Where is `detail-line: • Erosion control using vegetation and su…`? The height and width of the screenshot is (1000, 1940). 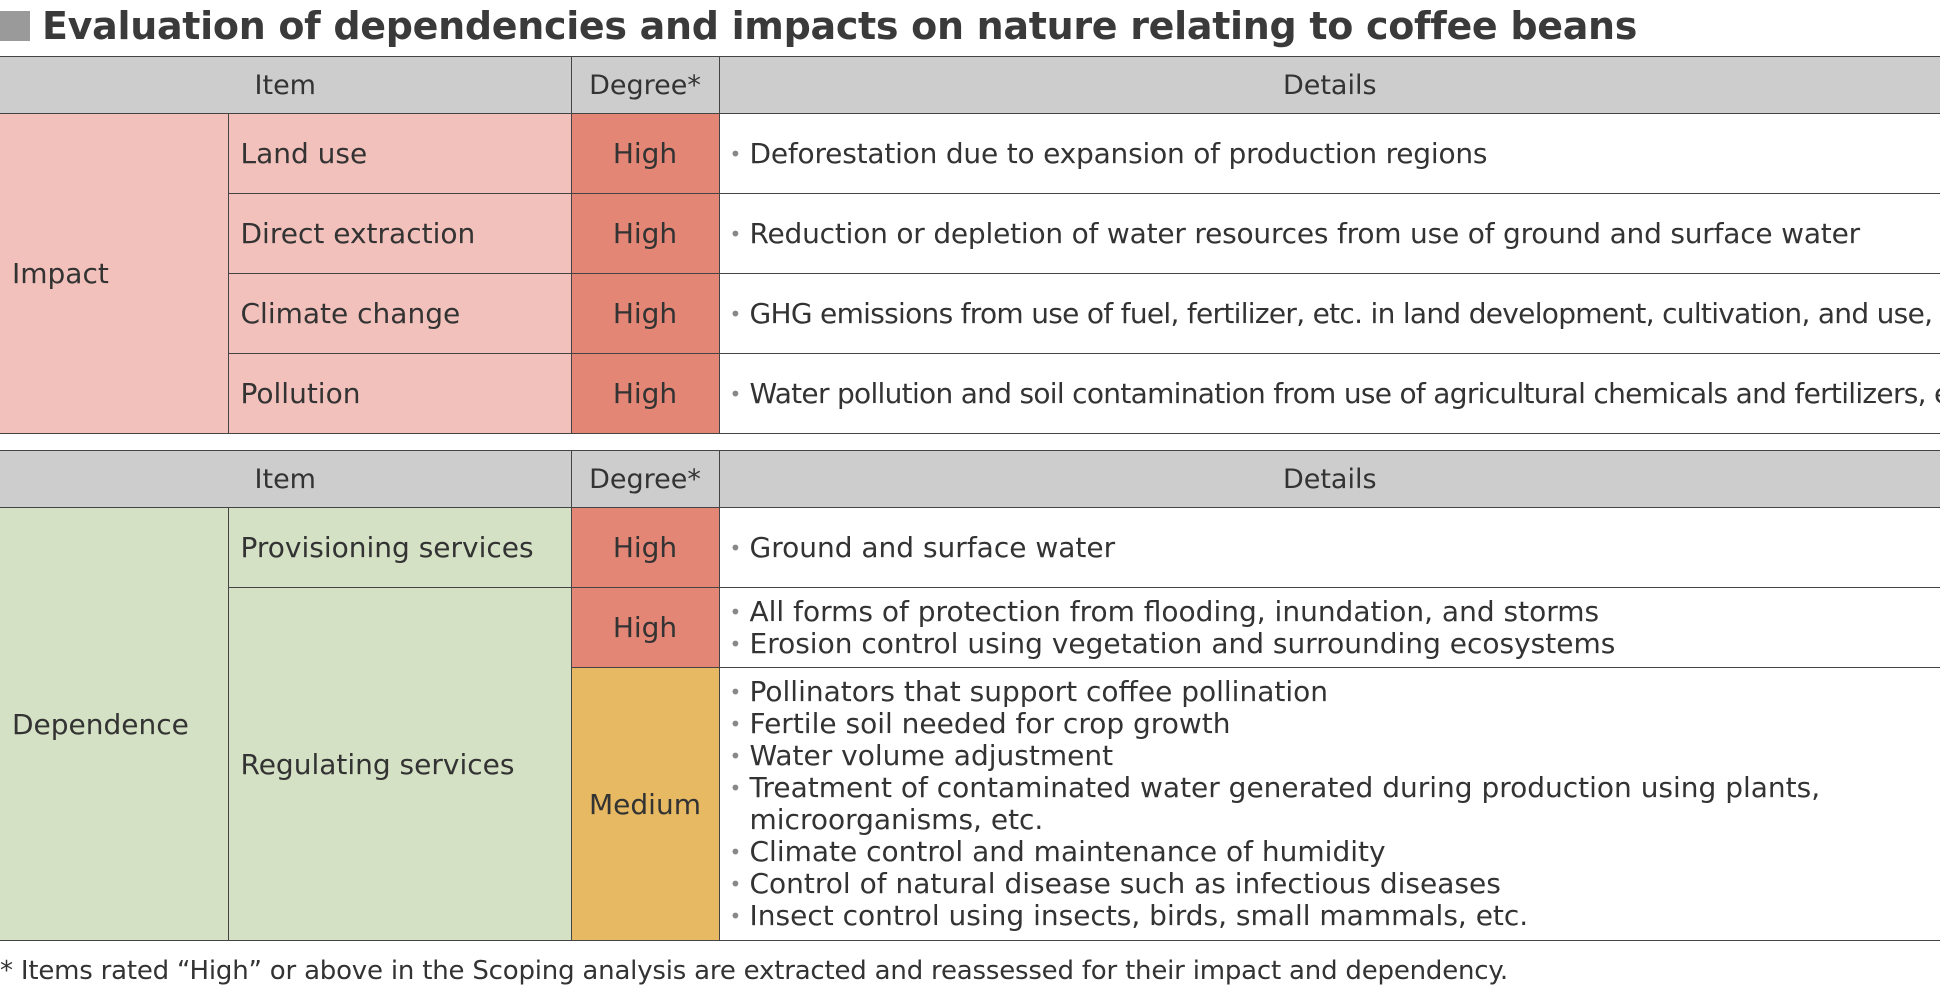 detail-line: • Erosion control using vegetation and su… is located at coordinates (1172, 643).